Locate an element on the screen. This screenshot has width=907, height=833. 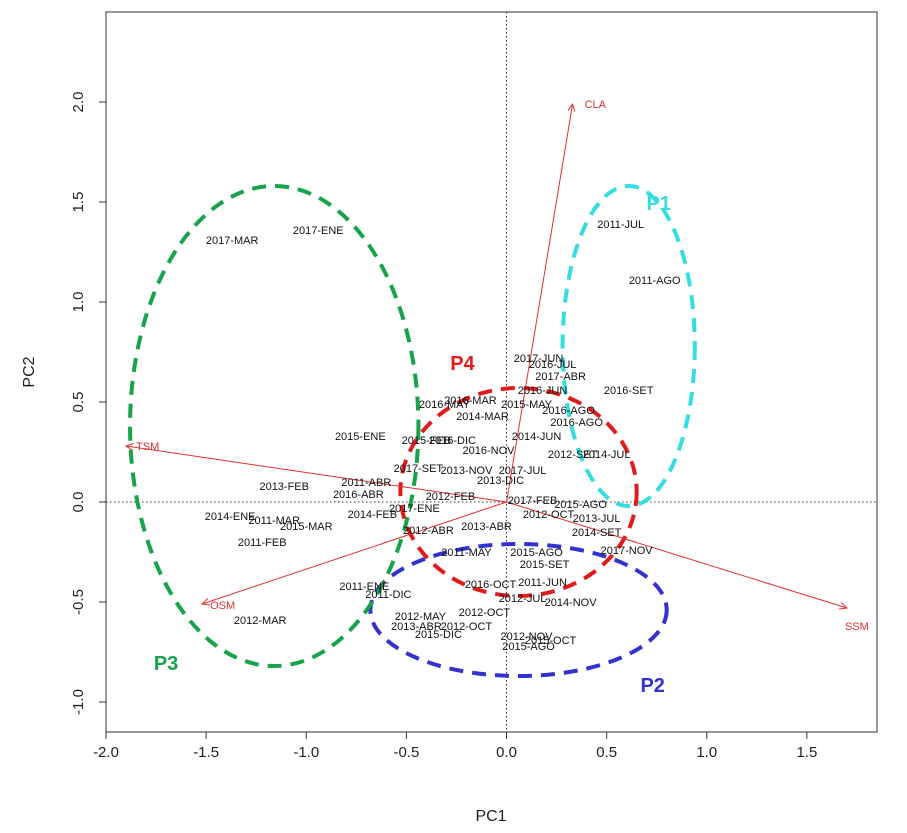
score-label: 2016-MAY is located at coordinates (445, 405).